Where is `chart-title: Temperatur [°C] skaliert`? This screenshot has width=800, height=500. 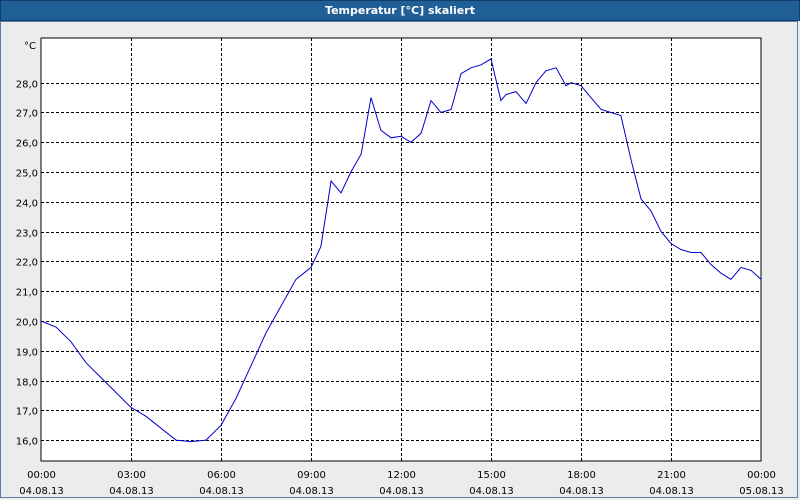
chart-title: Temperatur [°C] skaliert is located at coordinates (400, 10).